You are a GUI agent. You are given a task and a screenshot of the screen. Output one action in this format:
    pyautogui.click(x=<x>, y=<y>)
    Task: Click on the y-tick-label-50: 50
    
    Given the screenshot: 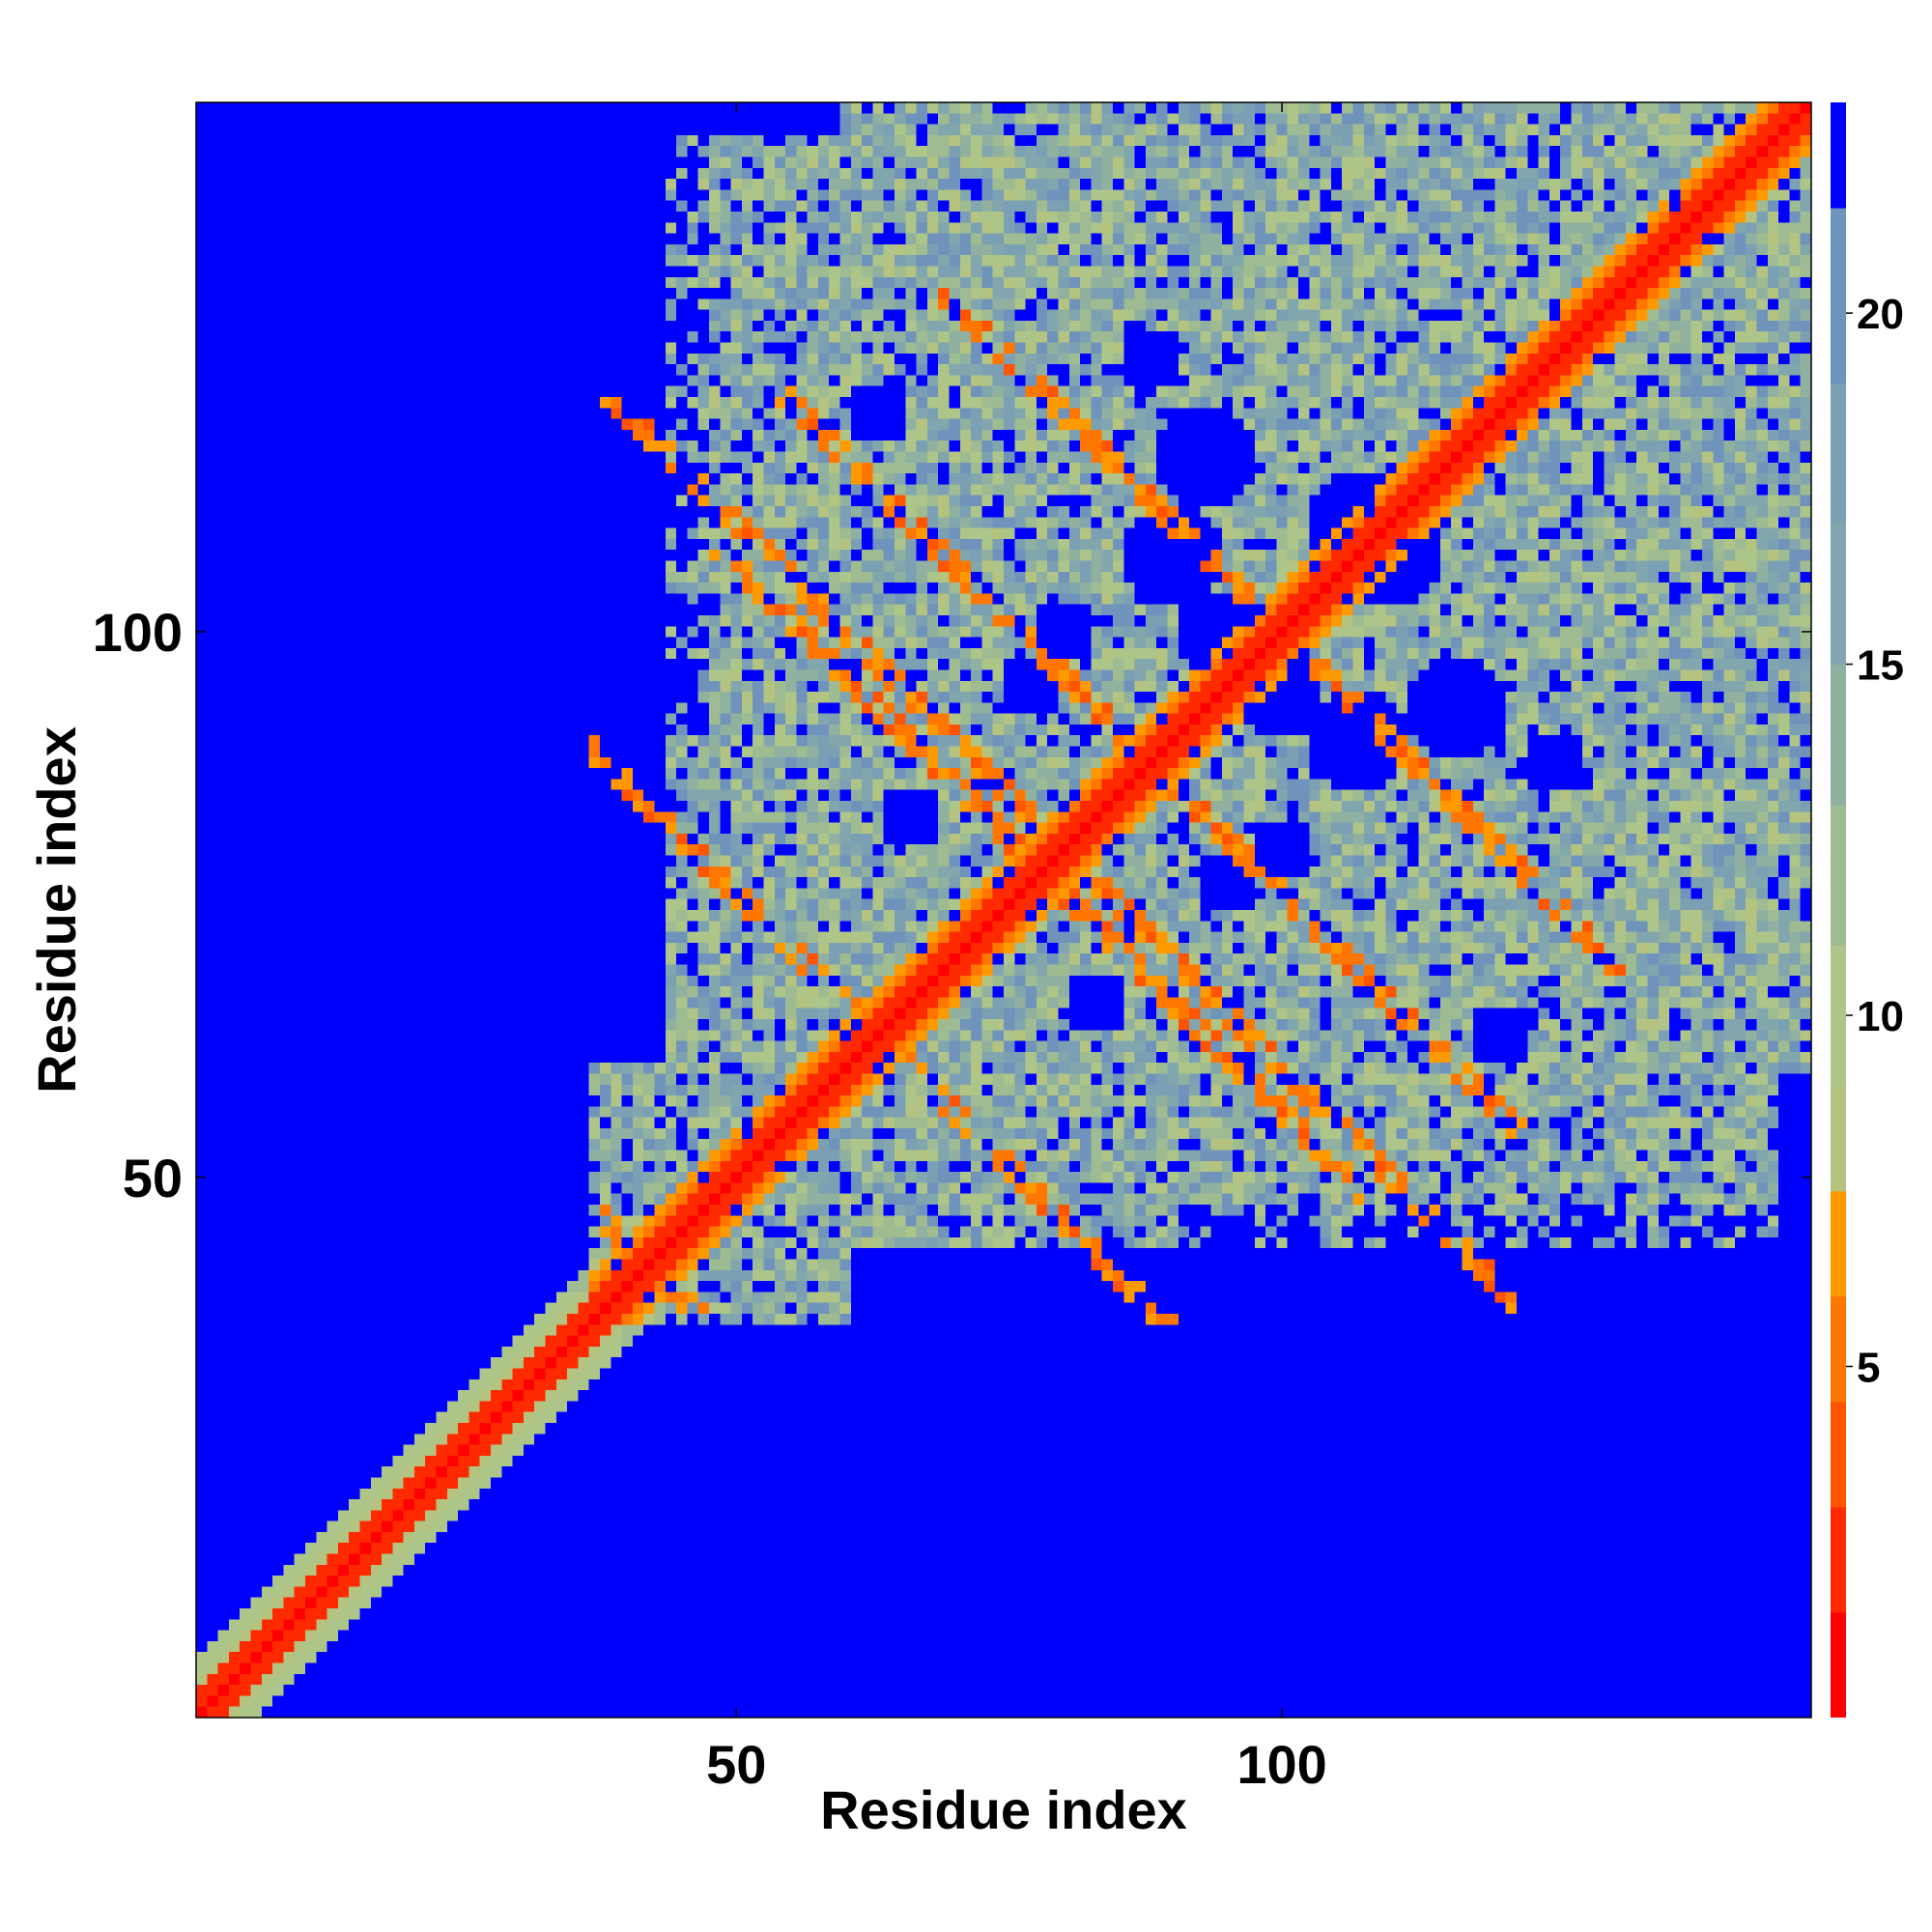 What is the action you would take?
    pyautogui.click(x=153, y=1178)
    